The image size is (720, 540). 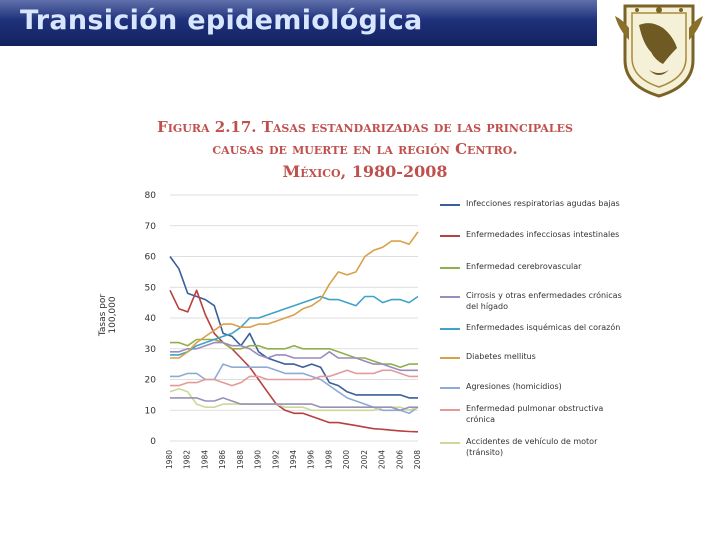 What do you see at coordinates (399, 459) in the screenshot?
I see `x-tick-label: 2006` at bounding box center [399, 459].